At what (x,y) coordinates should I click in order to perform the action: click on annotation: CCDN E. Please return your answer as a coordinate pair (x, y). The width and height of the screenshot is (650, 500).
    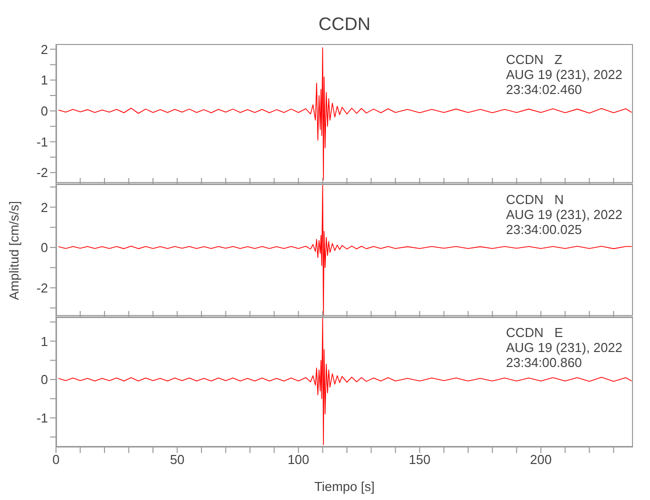
    Looking at the image, I should click on (535, 332).